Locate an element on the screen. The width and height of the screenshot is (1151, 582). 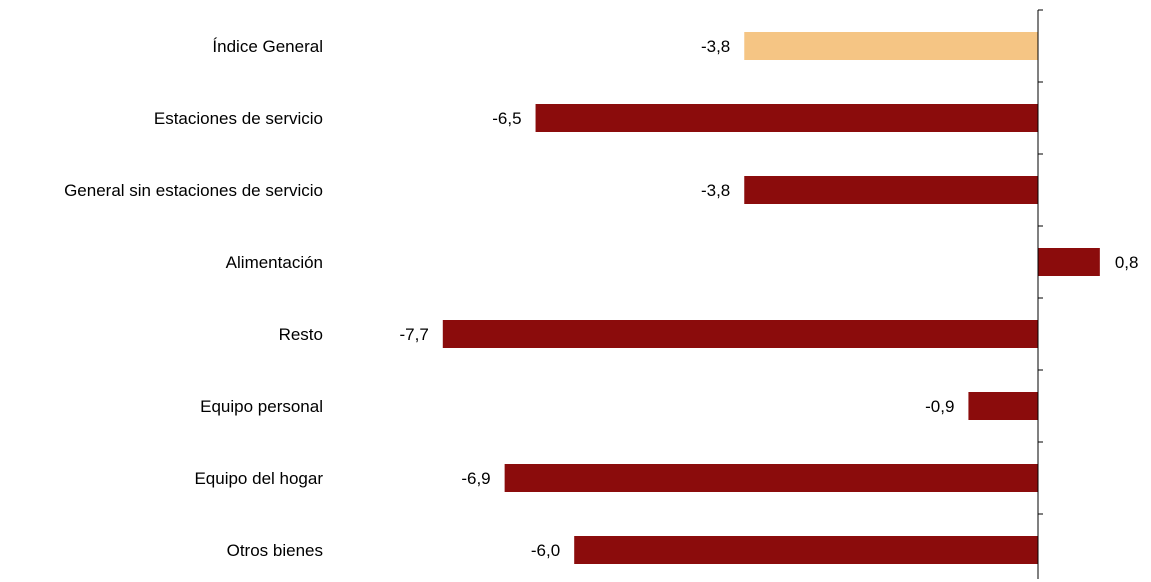
value-axis is located at coordinates (1040, 294).